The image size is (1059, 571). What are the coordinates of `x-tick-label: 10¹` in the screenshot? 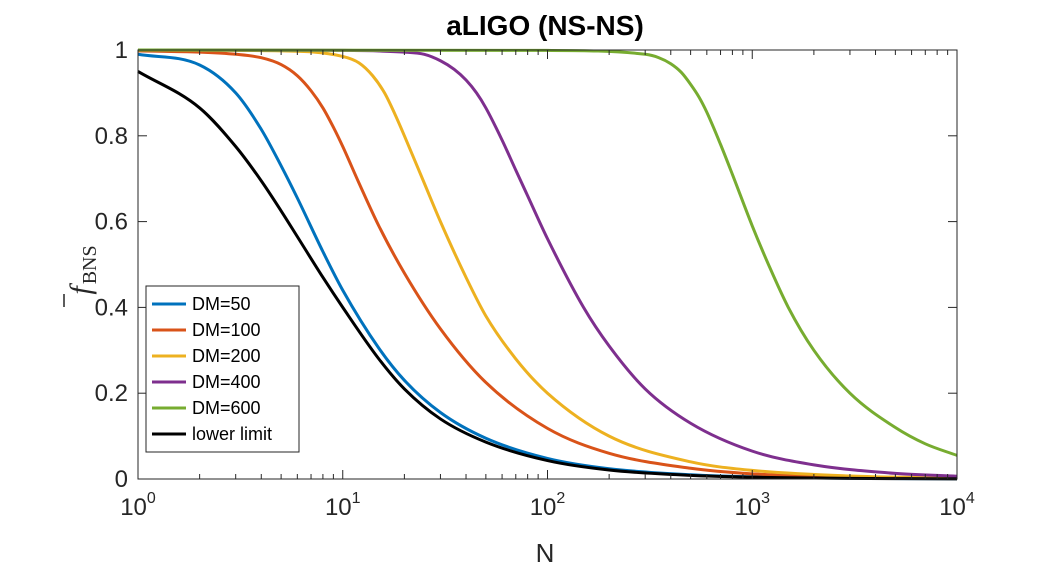 It's located at (343, 505).